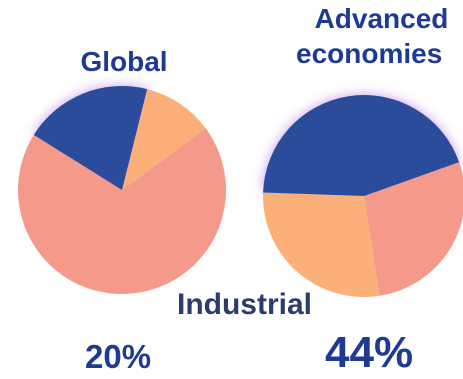 This screenshot has height=379, width=463. Describe the element at coordinates (118, 356) in the screenshot. I see `global-industrial-percent: 20%` at that location.